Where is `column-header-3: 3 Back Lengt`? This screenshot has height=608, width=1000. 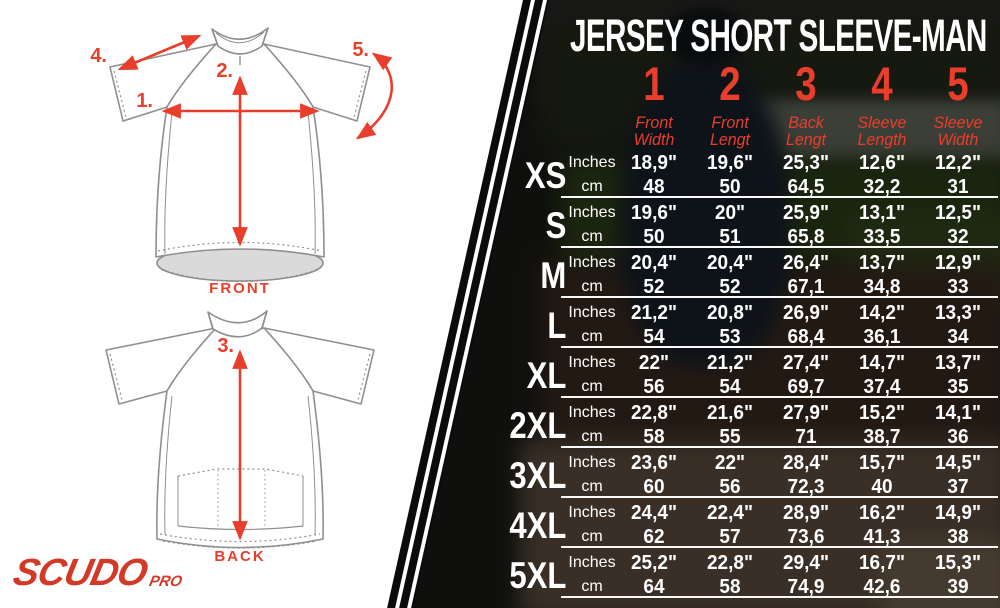
column-header-3: 3 Back Lengt is located at coordinates (805, 103).